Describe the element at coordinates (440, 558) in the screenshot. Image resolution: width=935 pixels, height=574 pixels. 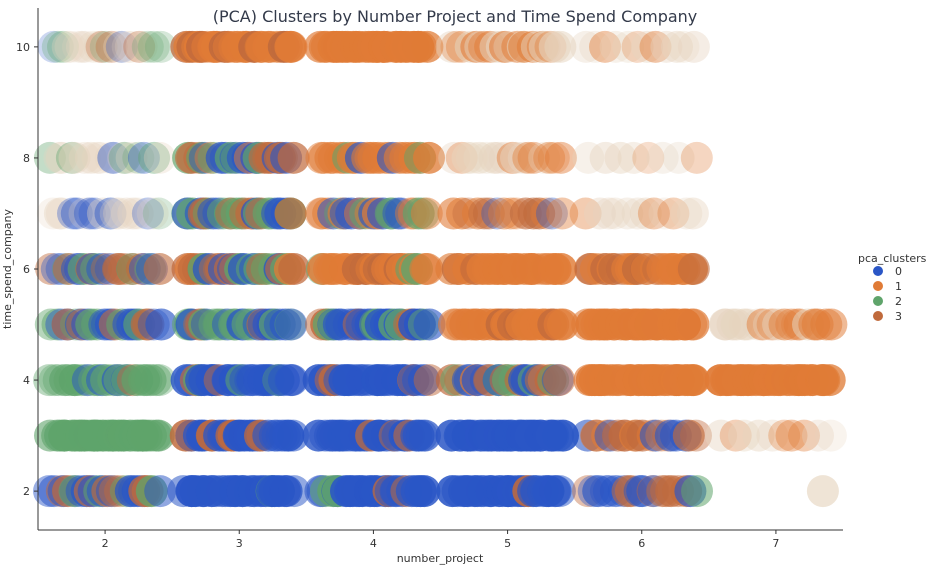
I see `x-axis-label: number_project` at that location.